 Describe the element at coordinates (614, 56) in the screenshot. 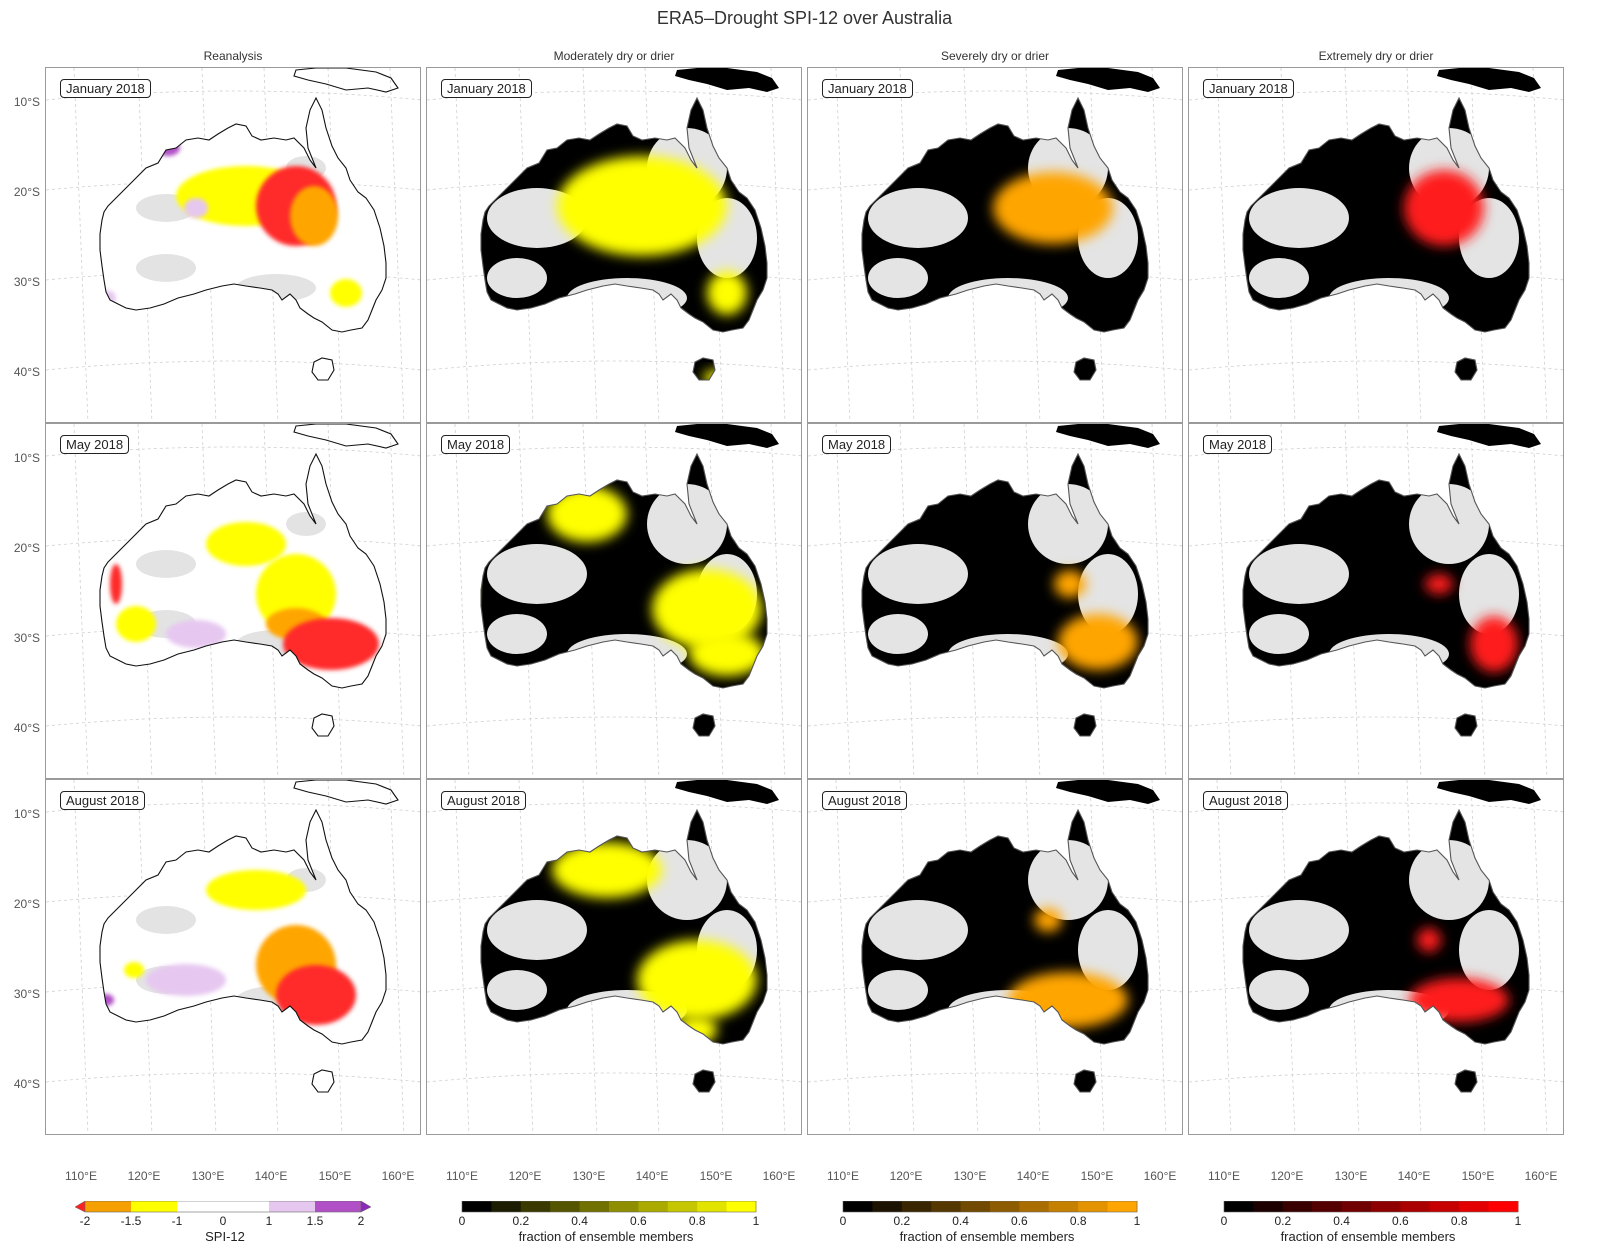

I see `column-title-moderate: Moderately dry or drier` at that location.